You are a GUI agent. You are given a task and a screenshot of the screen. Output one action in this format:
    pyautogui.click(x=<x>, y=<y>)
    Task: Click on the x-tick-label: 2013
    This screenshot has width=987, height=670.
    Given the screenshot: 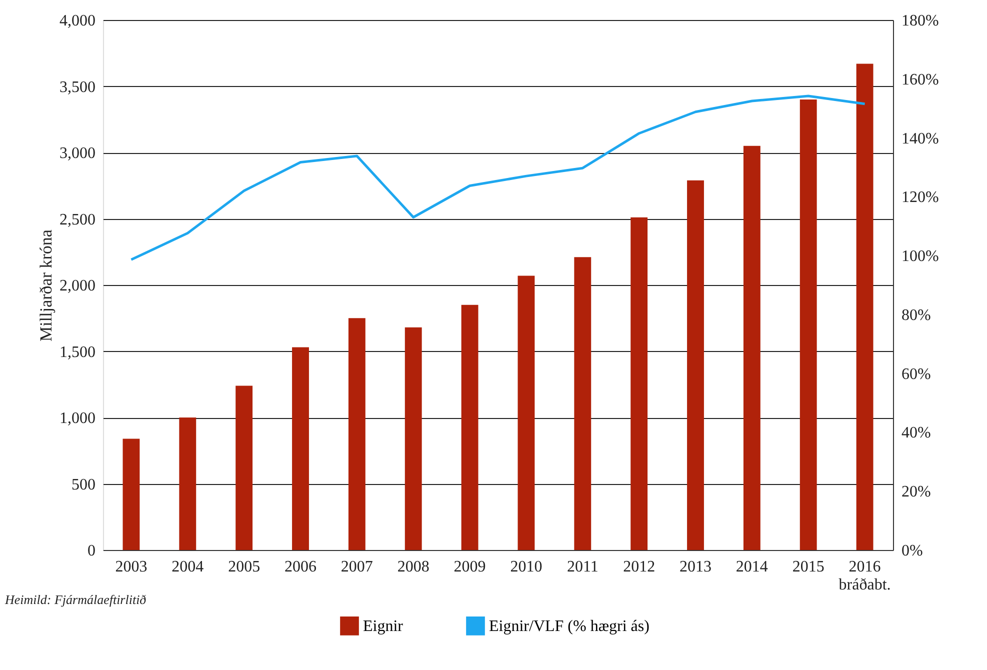 What is the action you would take?
    pyautogui.click(x=696, y=567)
    